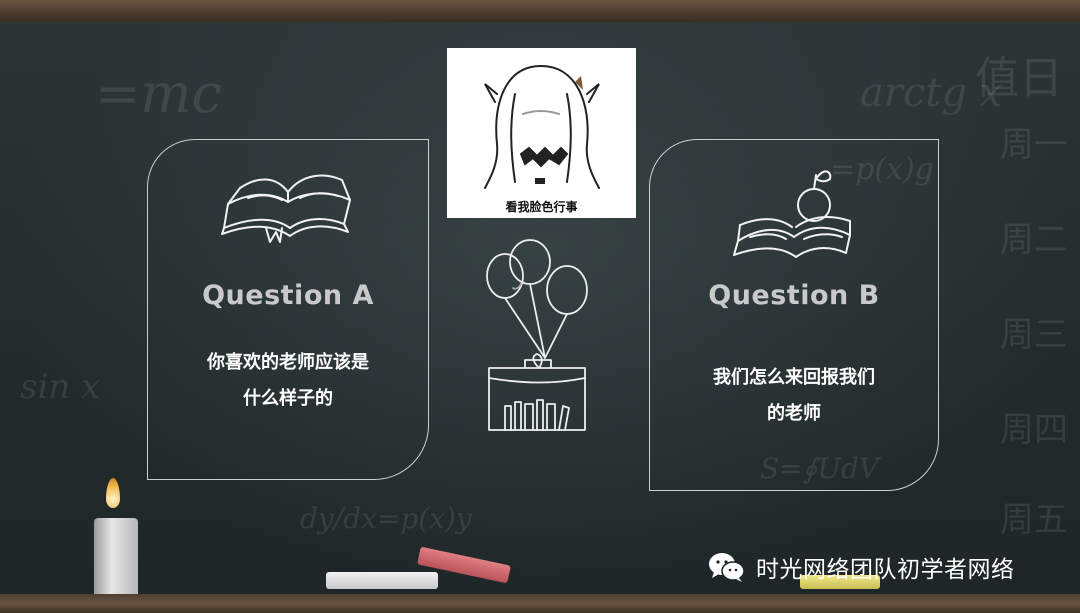  I want to click on chalk-scribble: 周一, so click(1034, 145).